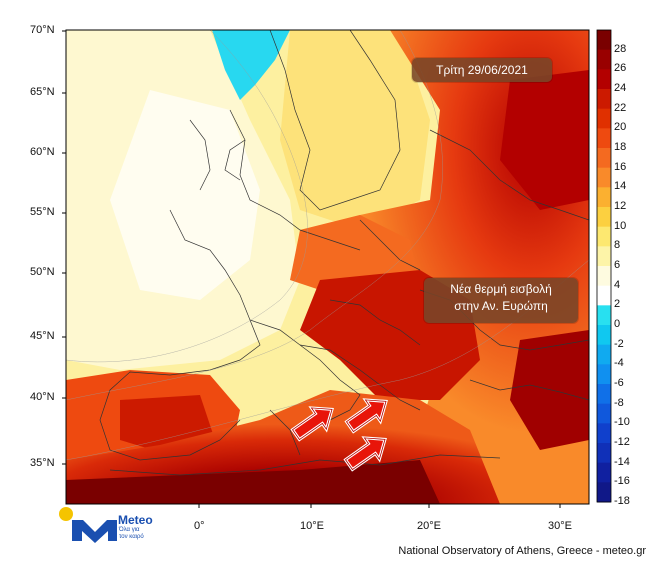 Image resolution: width=654 pixels, height=565 pixels. What do you see at coordinates (251, 65) in the screenshot?
I see `field-arctic-cold` at bounding box center [251, 65].